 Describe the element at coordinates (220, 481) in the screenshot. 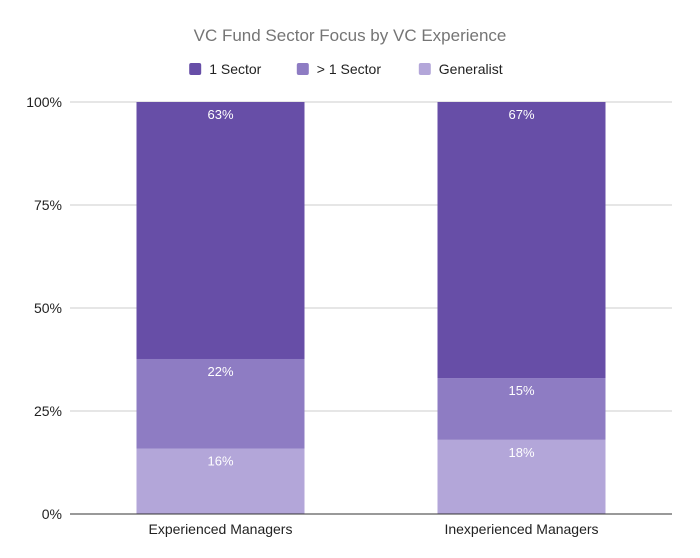

I see `bar-generalist-experienced-managers` at that location.